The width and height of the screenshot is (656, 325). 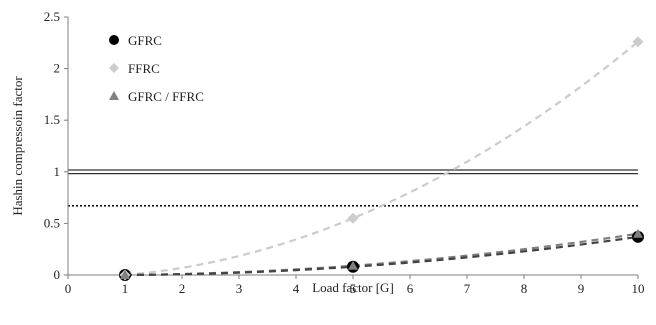 I want to click on x-axis-title: Load factor [G], so click(x=353, y=287).